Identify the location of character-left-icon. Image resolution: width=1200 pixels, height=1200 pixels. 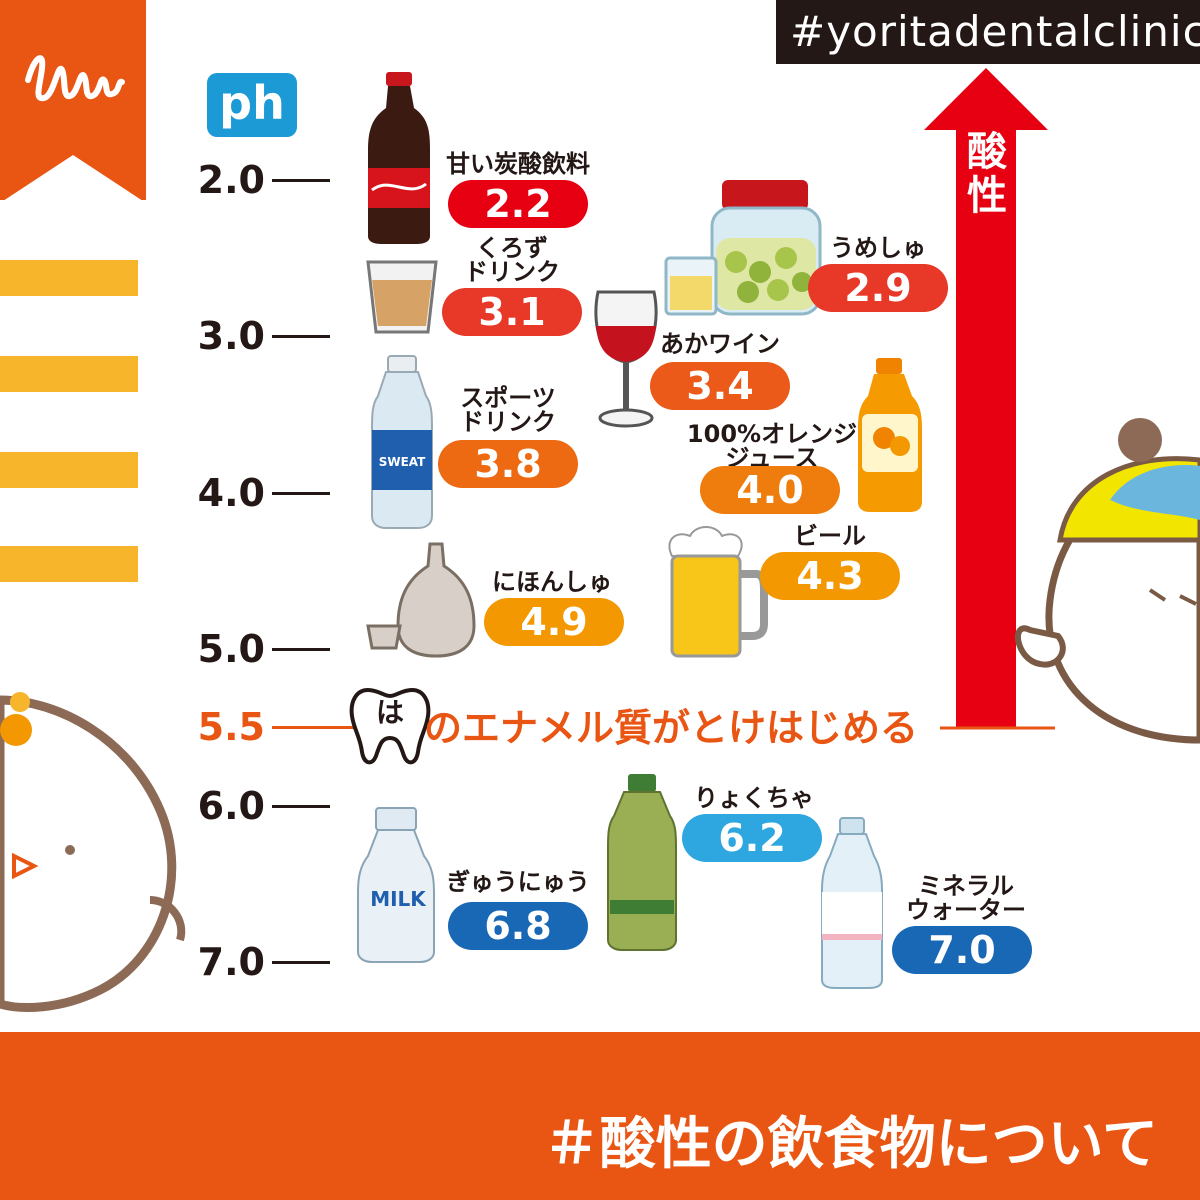
(93, 852).